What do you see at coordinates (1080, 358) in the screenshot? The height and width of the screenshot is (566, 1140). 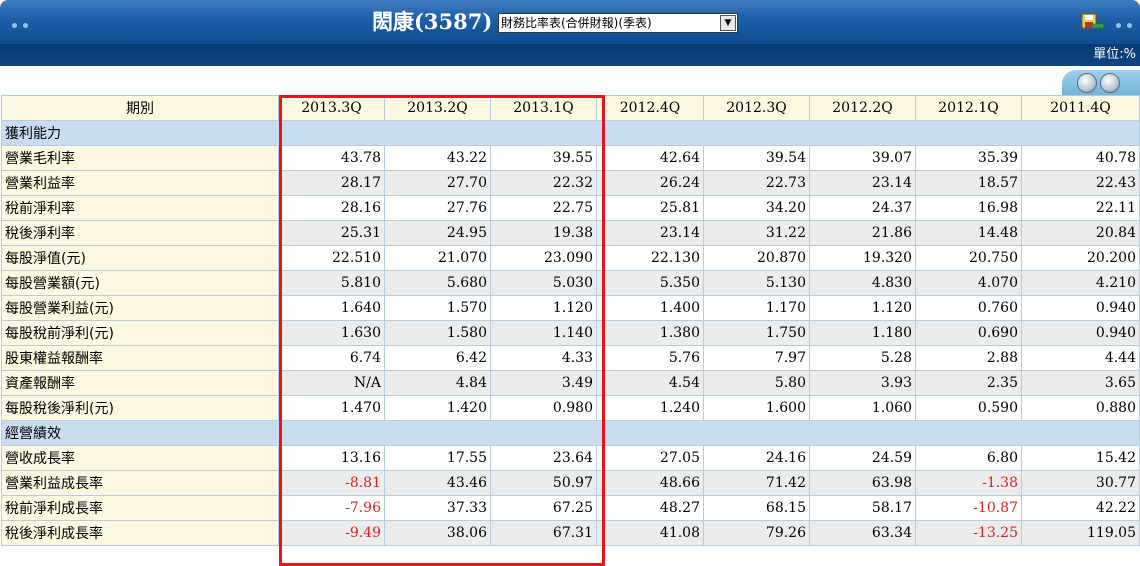 I see `table-cell: 4.44` at bounding box center [1080, 358].